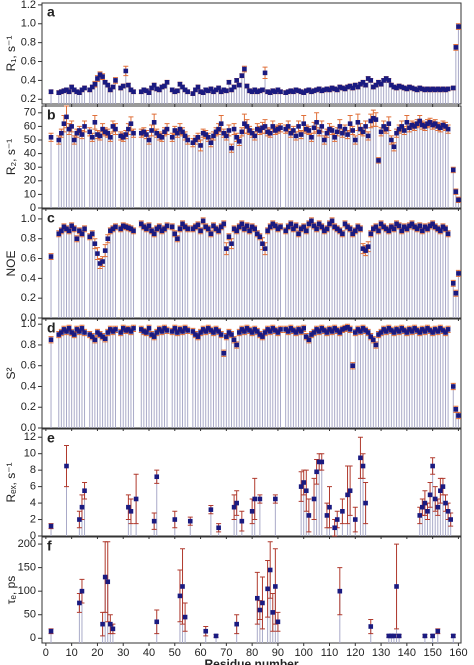 The width and height of the screenshot is (474, 665). I want to click on x-tick-label: 80, so click(252, 653).